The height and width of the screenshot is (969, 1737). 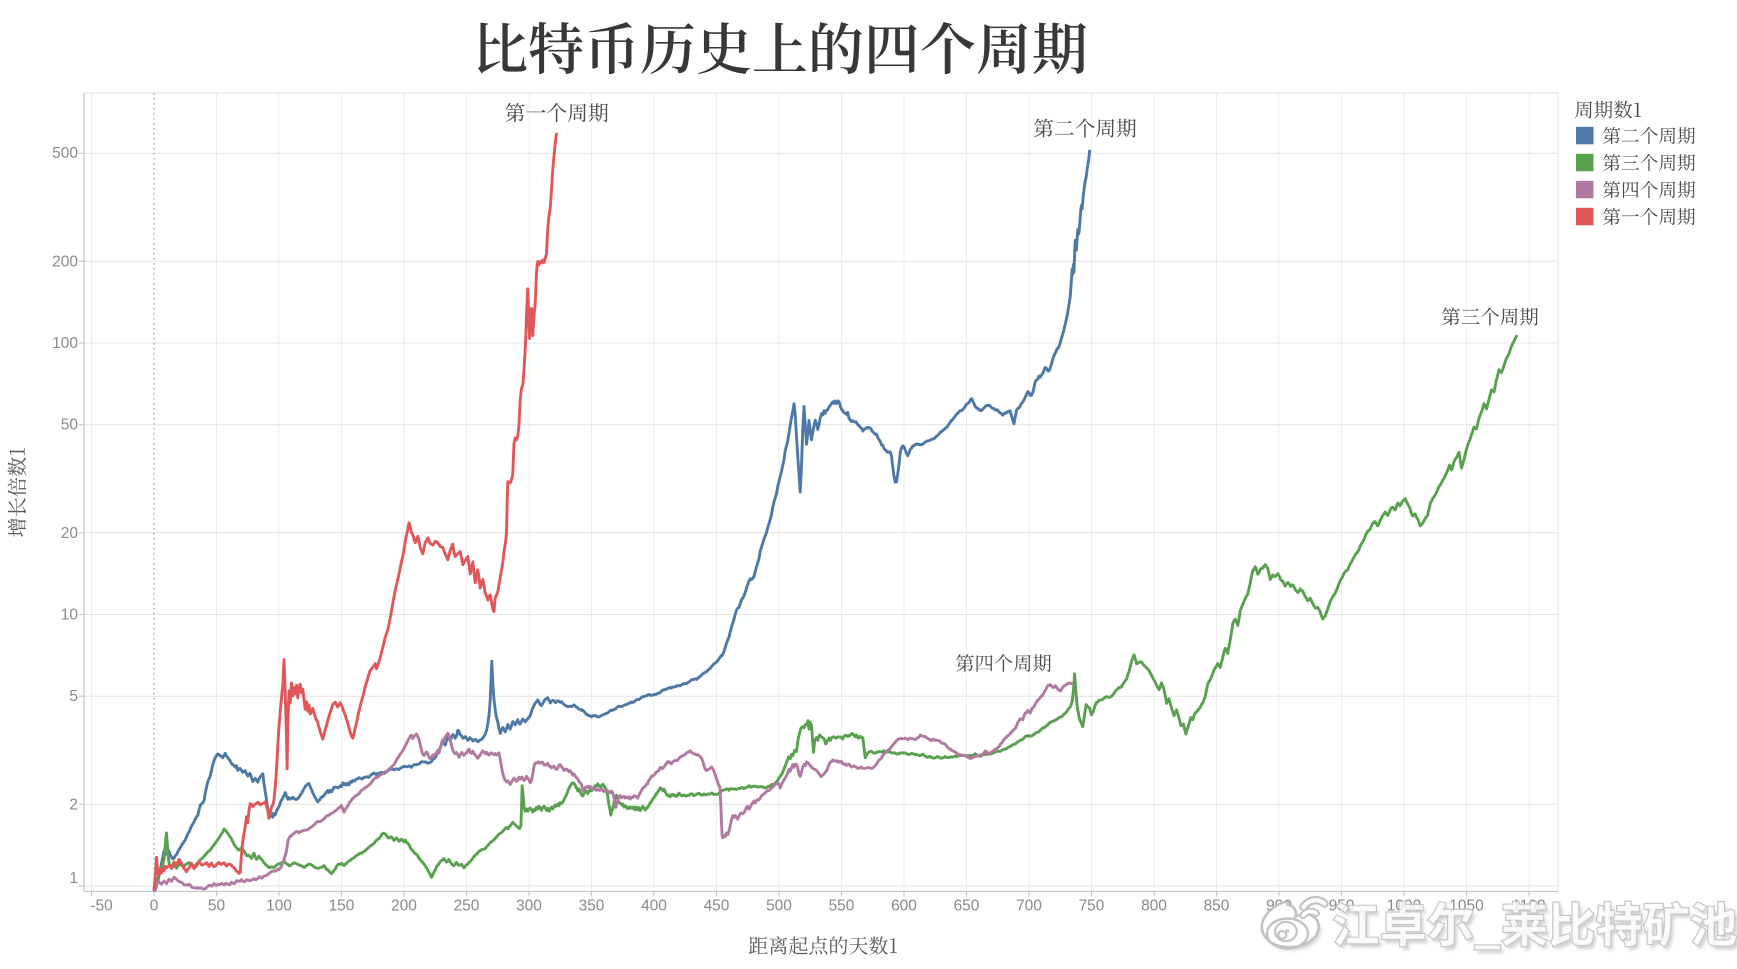 What do you see at coordinates (73, 696) in the screenshot?
I see `svg-text: 5` at bounding box center [73, 696].